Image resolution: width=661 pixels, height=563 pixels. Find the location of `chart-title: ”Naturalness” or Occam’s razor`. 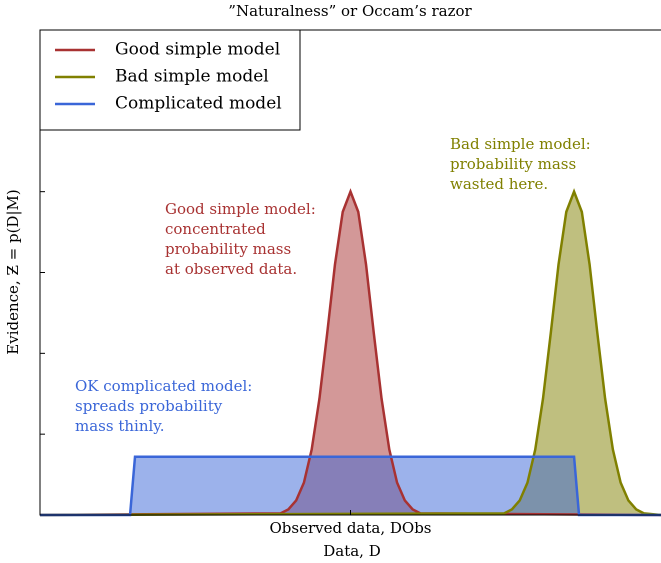

chart-title: ”Naturalness” or Occam’s razor is located at coordinates (350, 11).